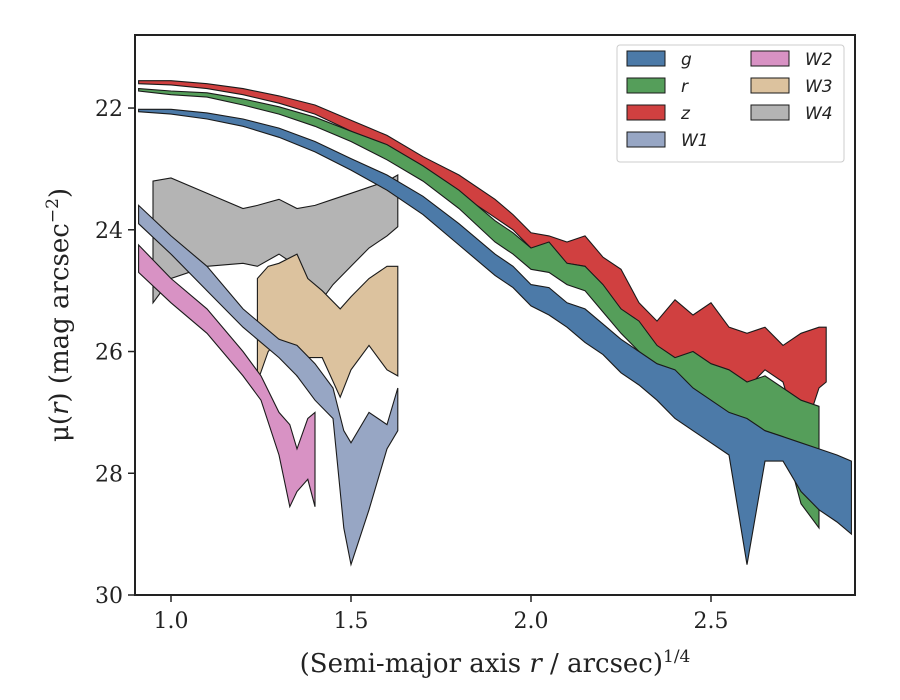 Image resolution: width=900 pixels, height=700 pixels. I want to click on x-tick-label: 2.0, so click(531, 621).